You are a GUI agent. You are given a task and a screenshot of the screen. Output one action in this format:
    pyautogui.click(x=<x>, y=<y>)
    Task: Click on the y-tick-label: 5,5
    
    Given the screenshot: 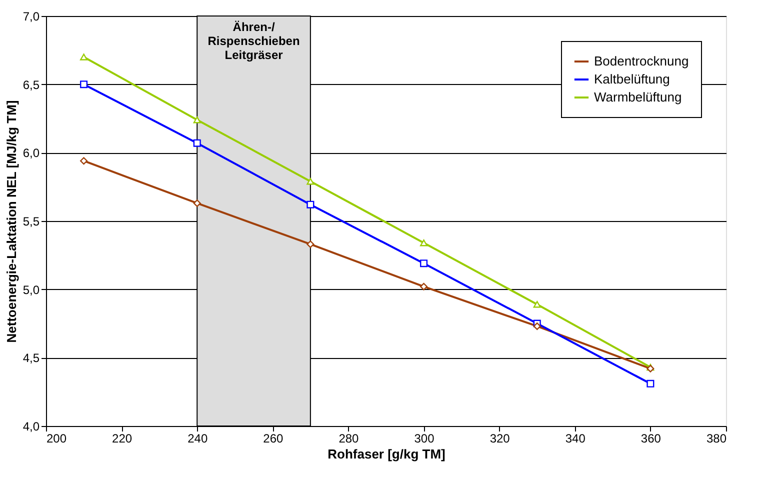 What is the action you would take?
    pyautogui.click(x=31, y=221)
    